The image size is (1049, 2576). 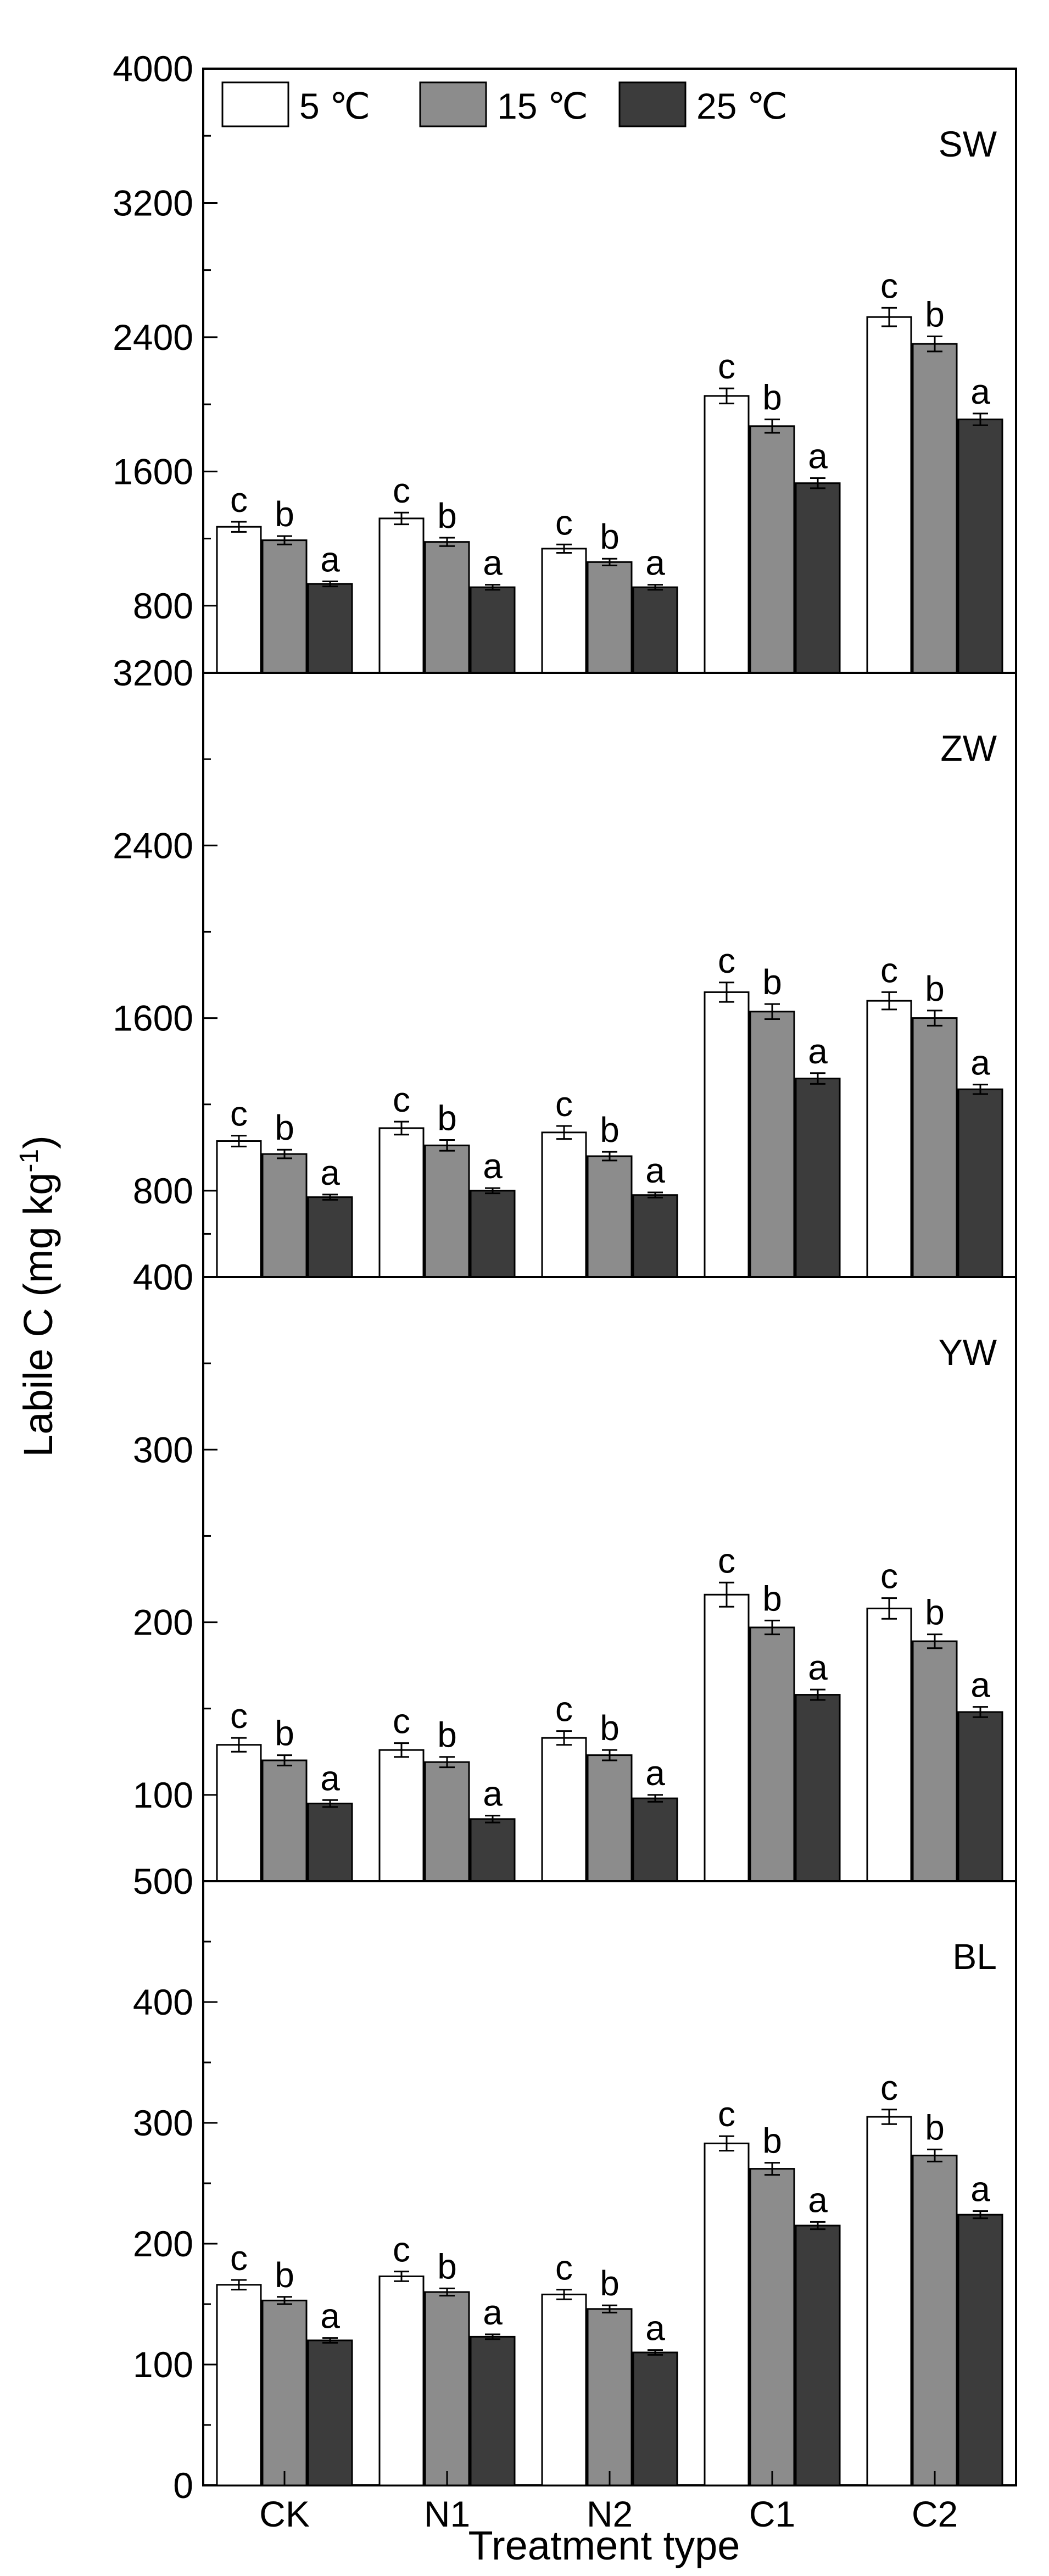 What do you see at coordinates (655, 1839) in the screenshot?
I see `bar-yw-n2-s3` at bounding box center [655, 1839].